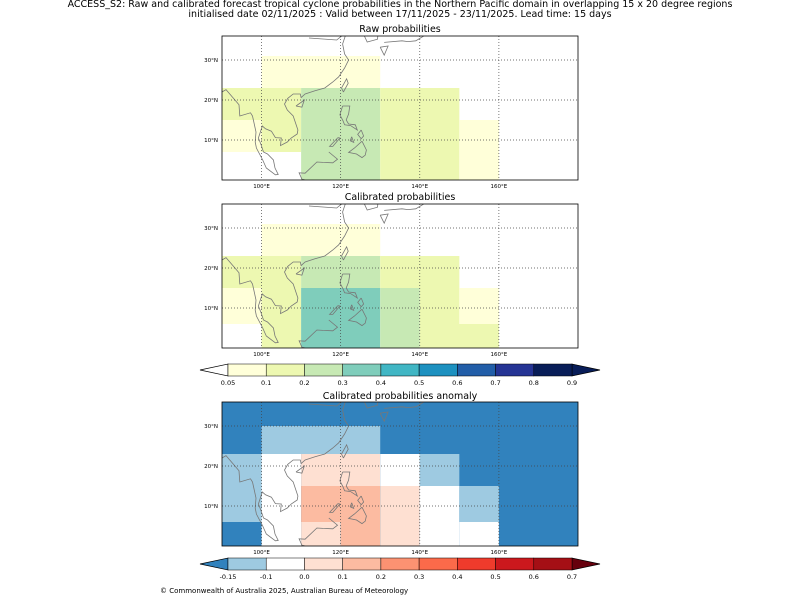 The width and height of the screenshot is (800, 600). What do you see at coordinates (400, 396) in the screenshot?
I see `panel-title-anomaly: Calibrated probabilities anomaly` at bounding box center [400, 396].